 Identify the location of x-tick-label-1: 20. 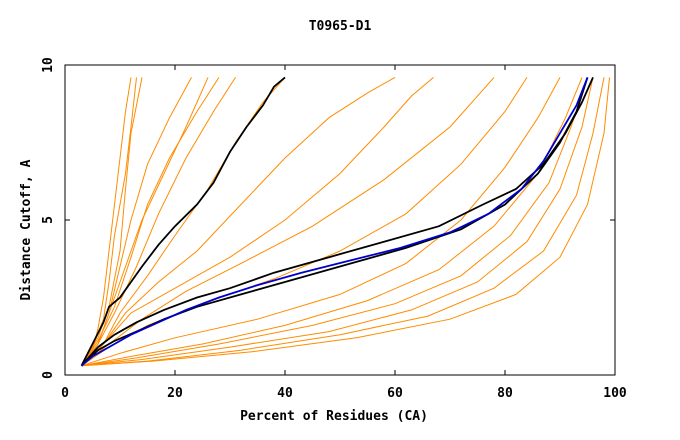
(175, 393).